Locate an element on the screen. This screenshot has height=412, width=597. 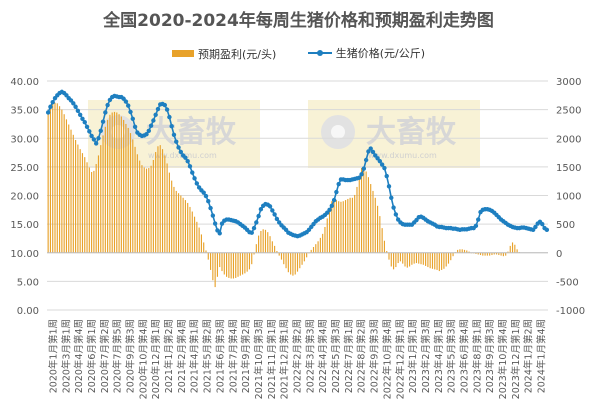
x-tick-label: 2022年9月第3周 is located at coordinates (375, 356).